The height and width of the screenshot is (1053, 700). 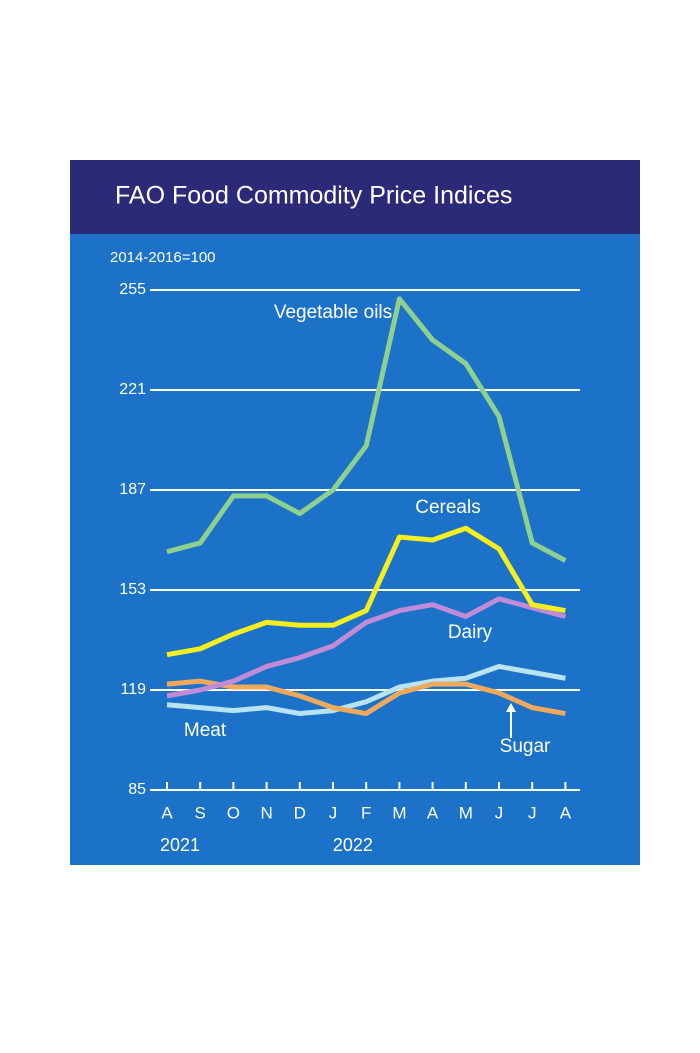 What do you see at coordinates (525, 746) in the screenshot?
I see `series-label: Sugar` at bounding box center [525, 746].